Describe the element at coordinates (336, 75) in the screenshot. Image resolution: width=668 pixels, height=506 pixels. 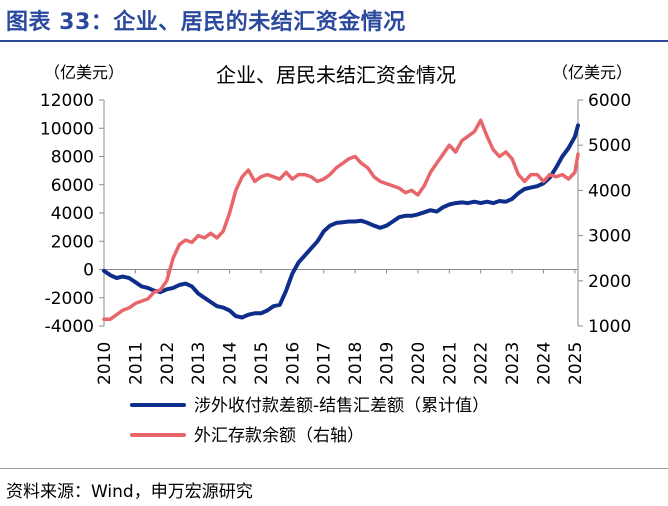
I see `chart-title: 企业、居民未结汇资金情况` at that location.